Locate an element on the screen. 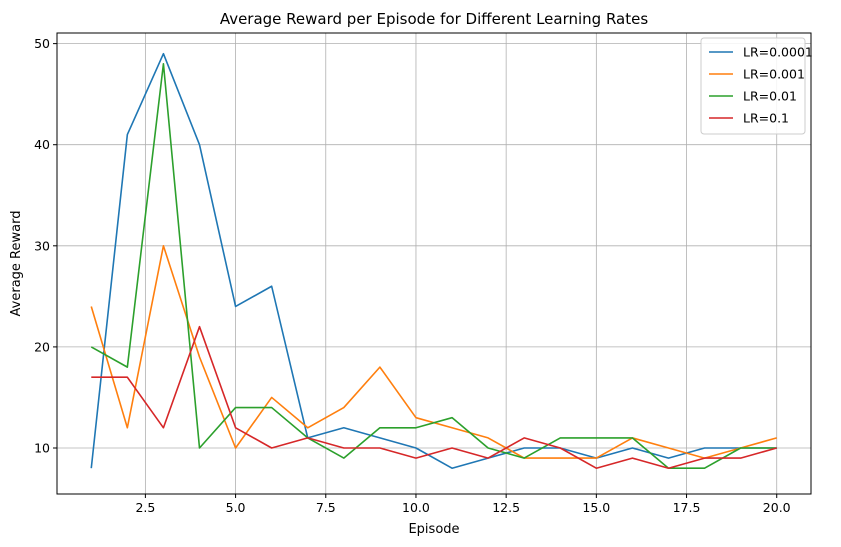  x-axis-label: Episode is located at coordinates (433, 529).